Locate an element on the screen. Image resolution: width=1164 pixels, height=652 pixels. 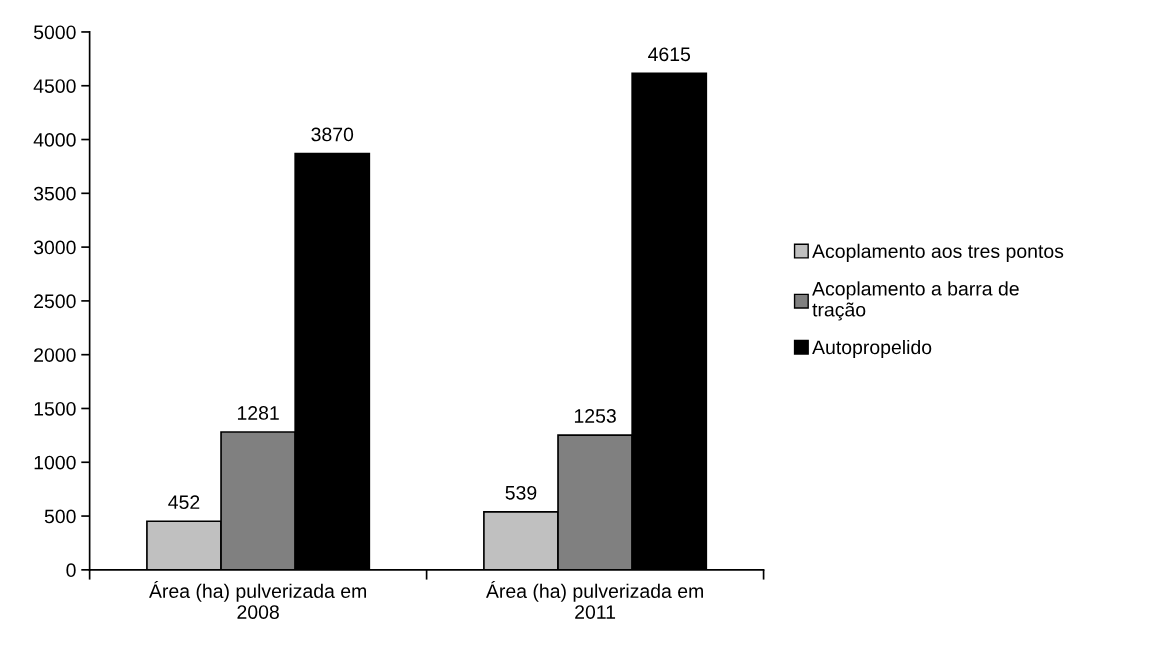
y-tick-label: 1500 is located at coordinates (55, 408).